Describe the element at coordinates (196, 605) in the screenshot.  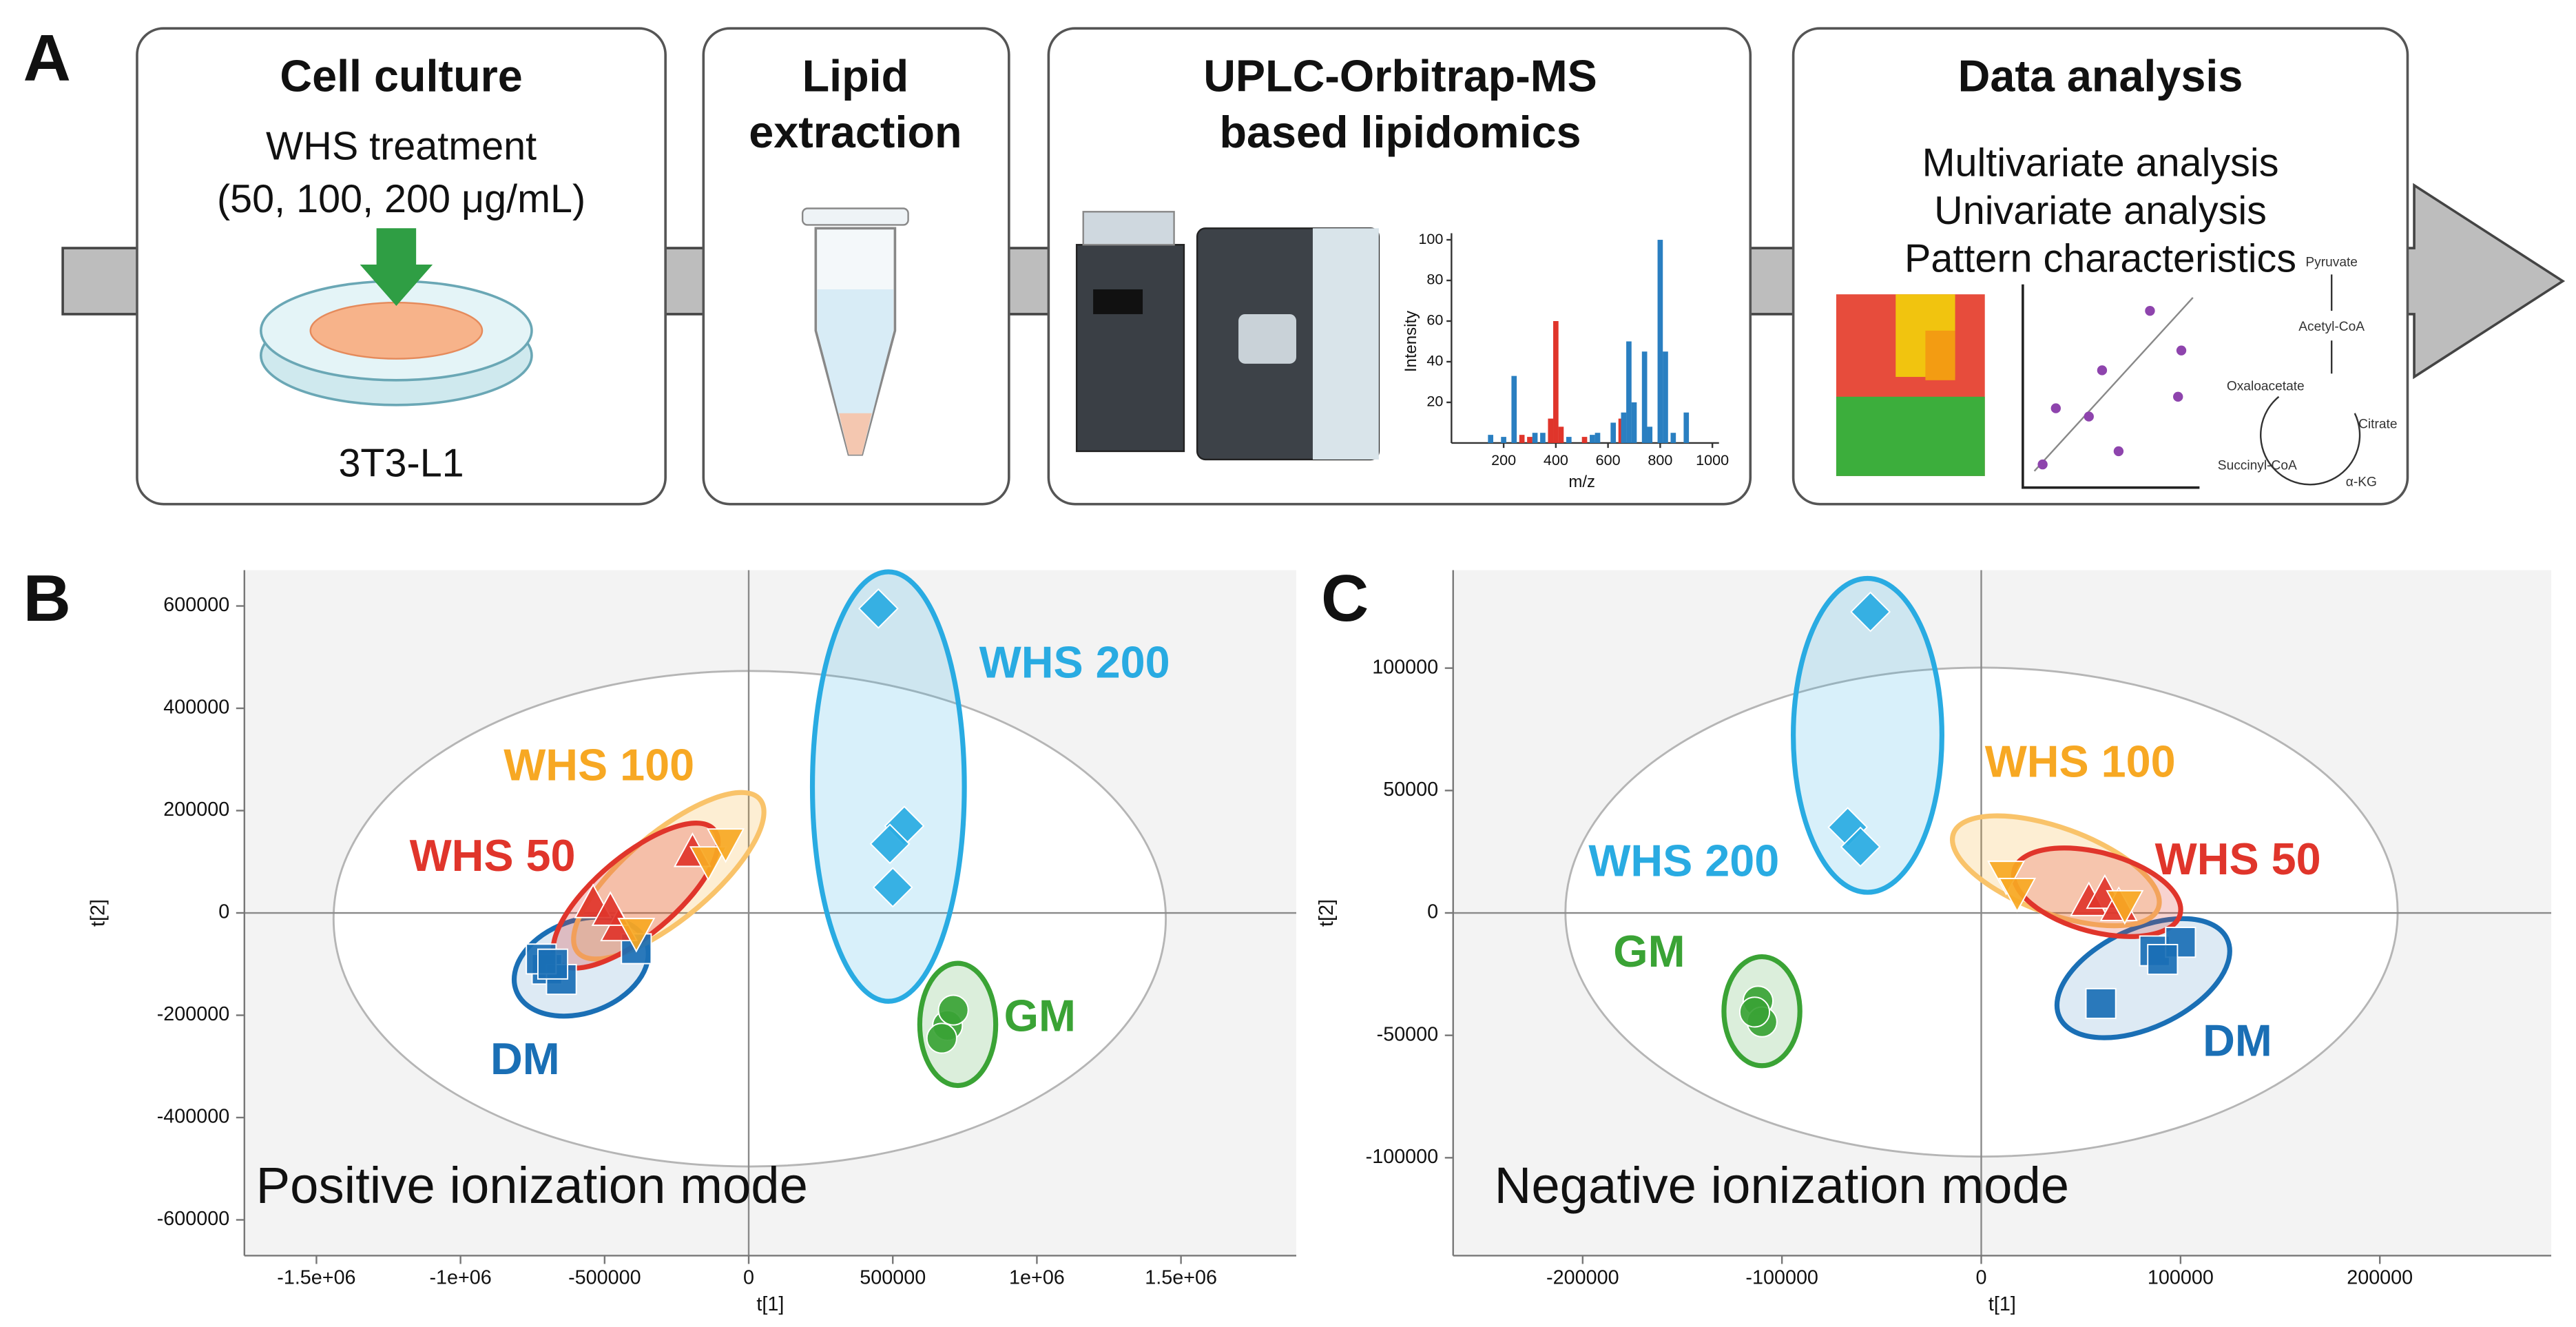
I see `y-tick-label: 600000` at that location.